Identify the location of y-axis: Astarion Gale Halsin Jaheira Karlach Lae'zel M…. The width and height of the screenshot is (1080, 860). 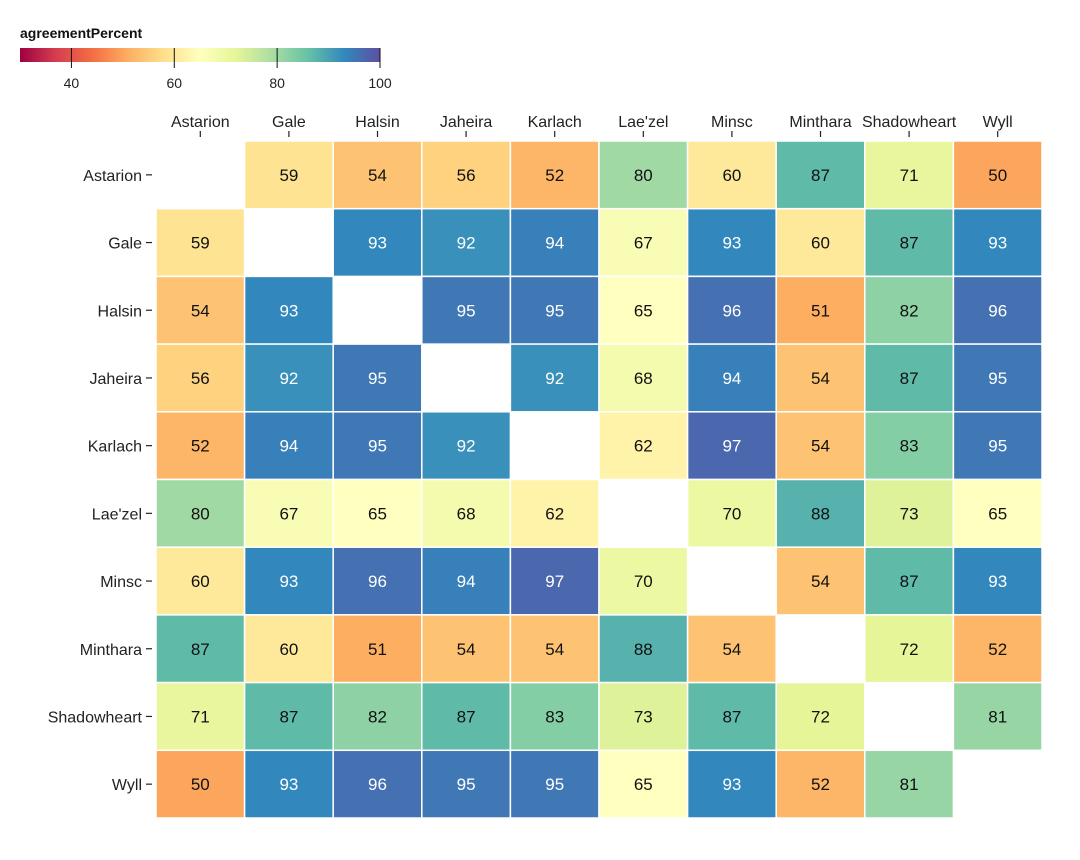
(100, 481).